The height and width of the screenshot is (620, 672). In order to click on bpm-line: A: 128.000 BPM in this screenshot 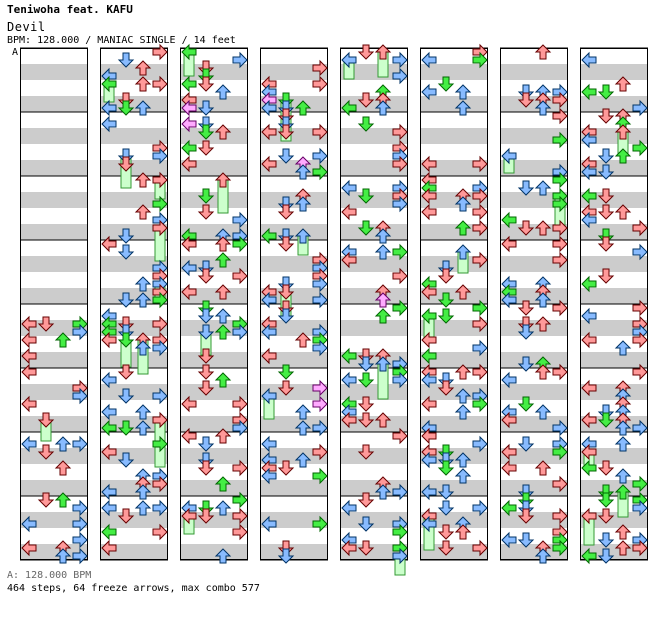, I will do `click(49, 575)`.